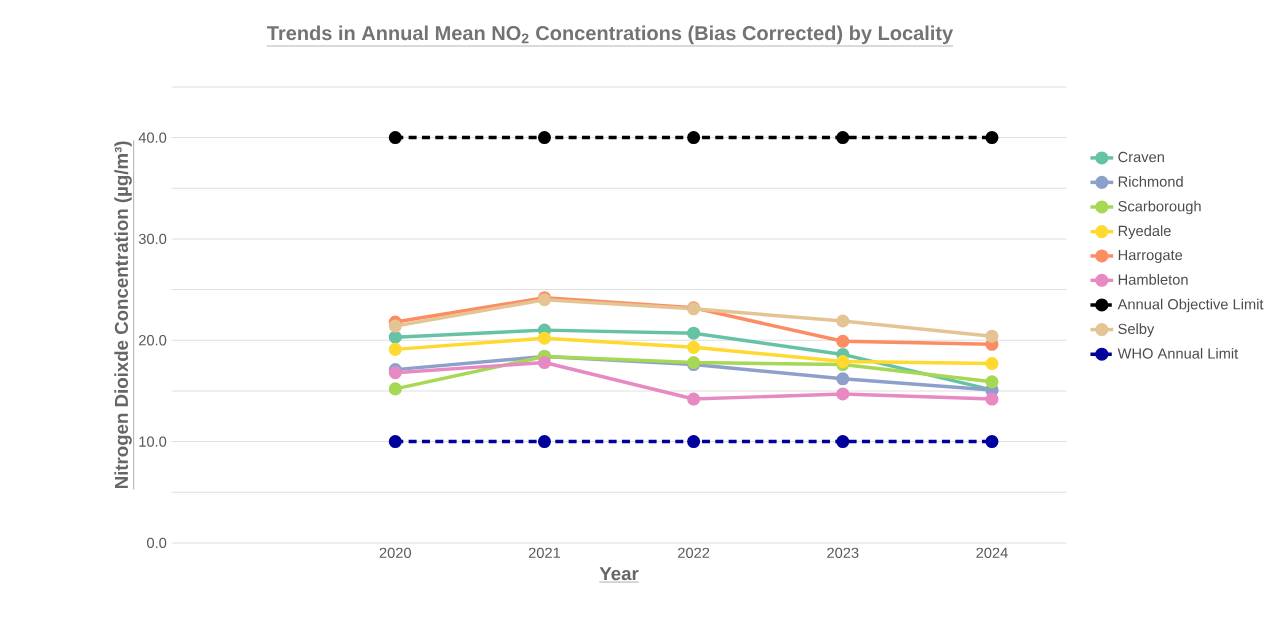  Describe the element at coordinates (1150, 256) in the screenshot. I see `legend-label: Harrogate` at that location.